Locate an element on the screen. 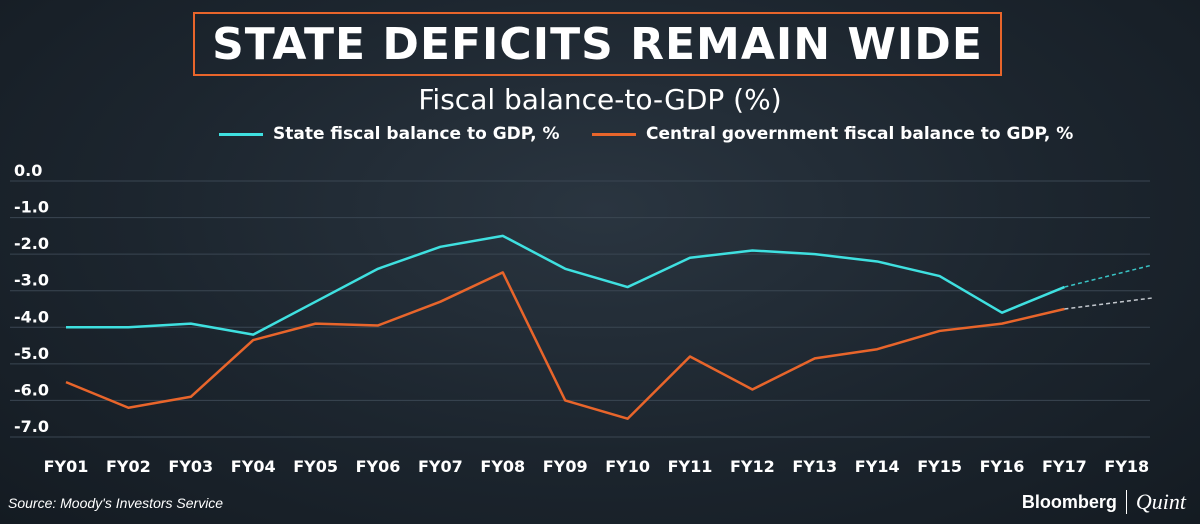 The height and width of the screenshot is (524, 1200). y-tick-label: -1.0 is located at coordinates (31, 207).